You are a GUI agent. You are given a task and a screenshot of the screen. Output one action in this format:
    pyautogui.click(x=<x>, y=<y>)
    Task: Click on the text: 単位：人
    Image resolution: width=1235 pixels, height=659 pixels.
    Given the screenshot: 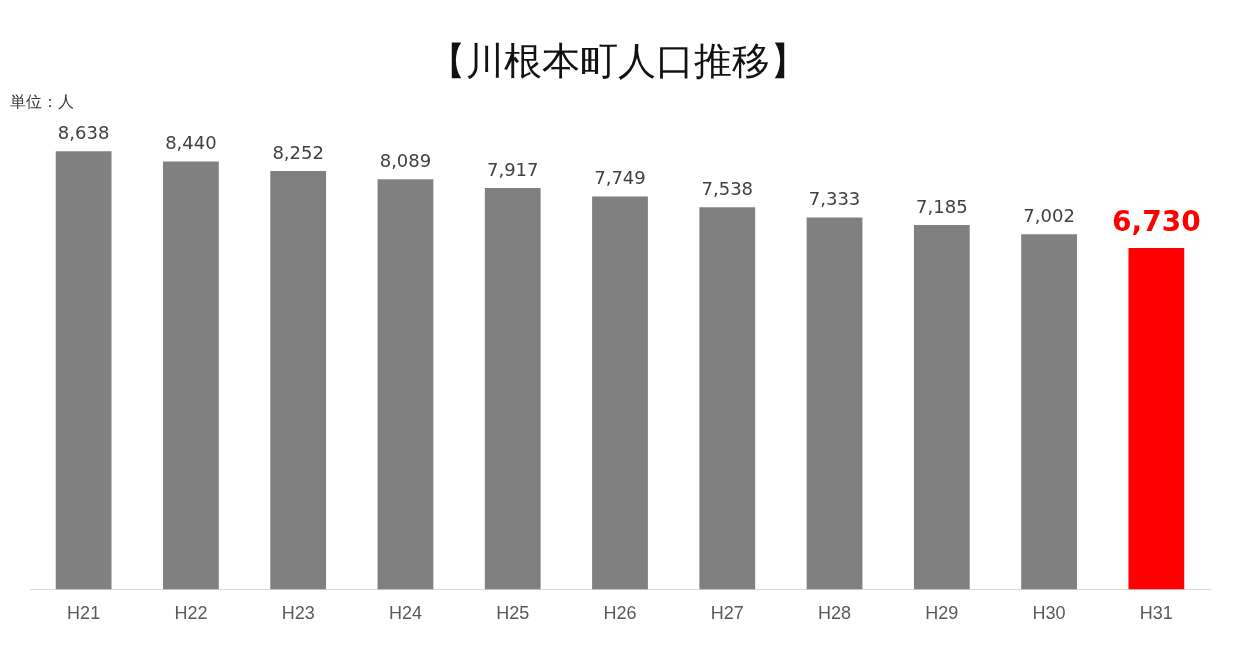 What is the action you would take?
    pyautogui.click(x=42, y=102)
    